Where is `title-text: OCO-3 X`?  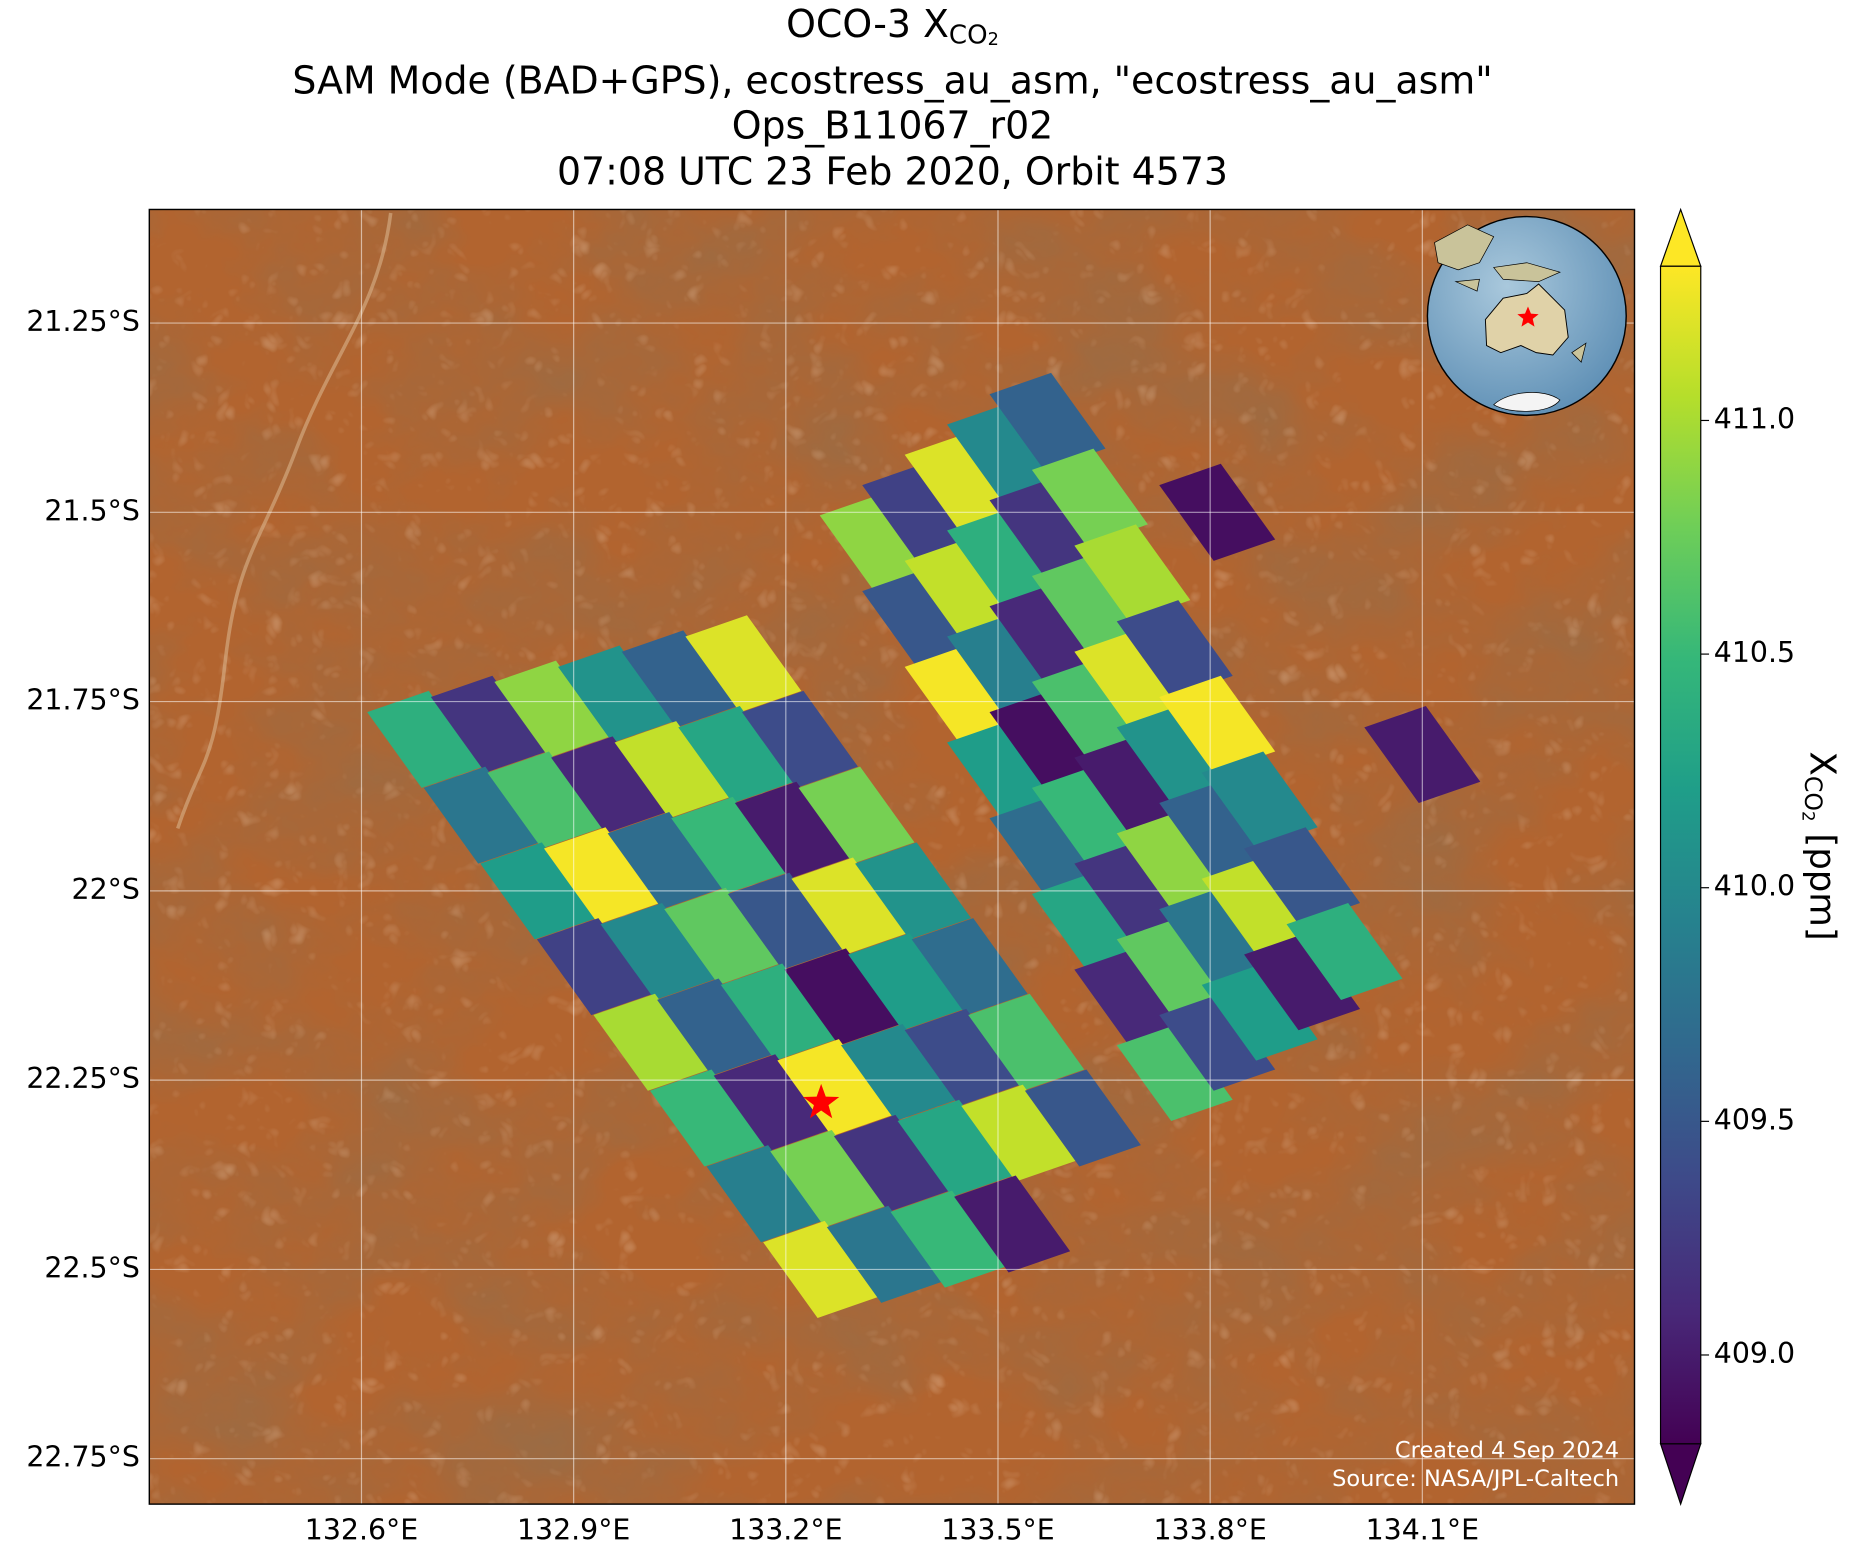
title-text: OCO-3 X is located at coordinates (867, 24).